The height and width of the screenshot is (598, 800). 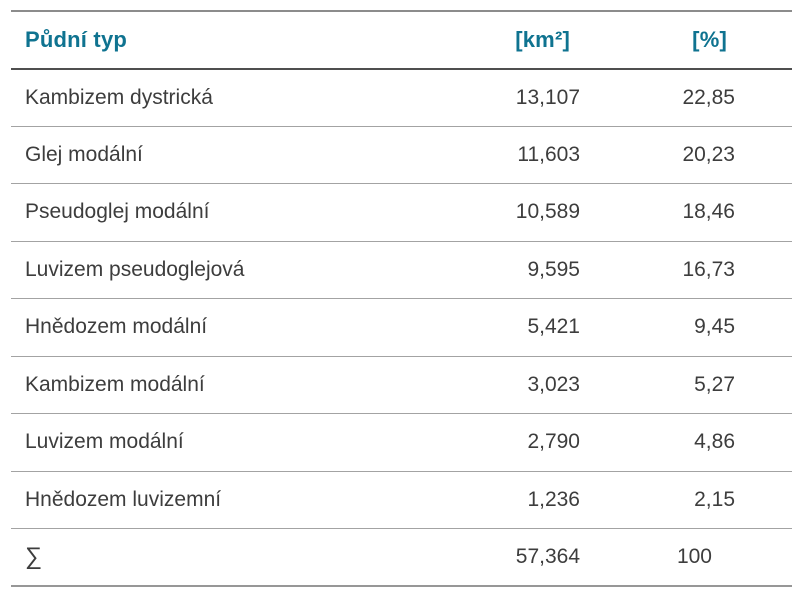 What do you see at coordinates (401, 327) in the screenshot?
I see `table-row: Hnědozem modální 5,421 9,45` at bounding box center [401, 327].